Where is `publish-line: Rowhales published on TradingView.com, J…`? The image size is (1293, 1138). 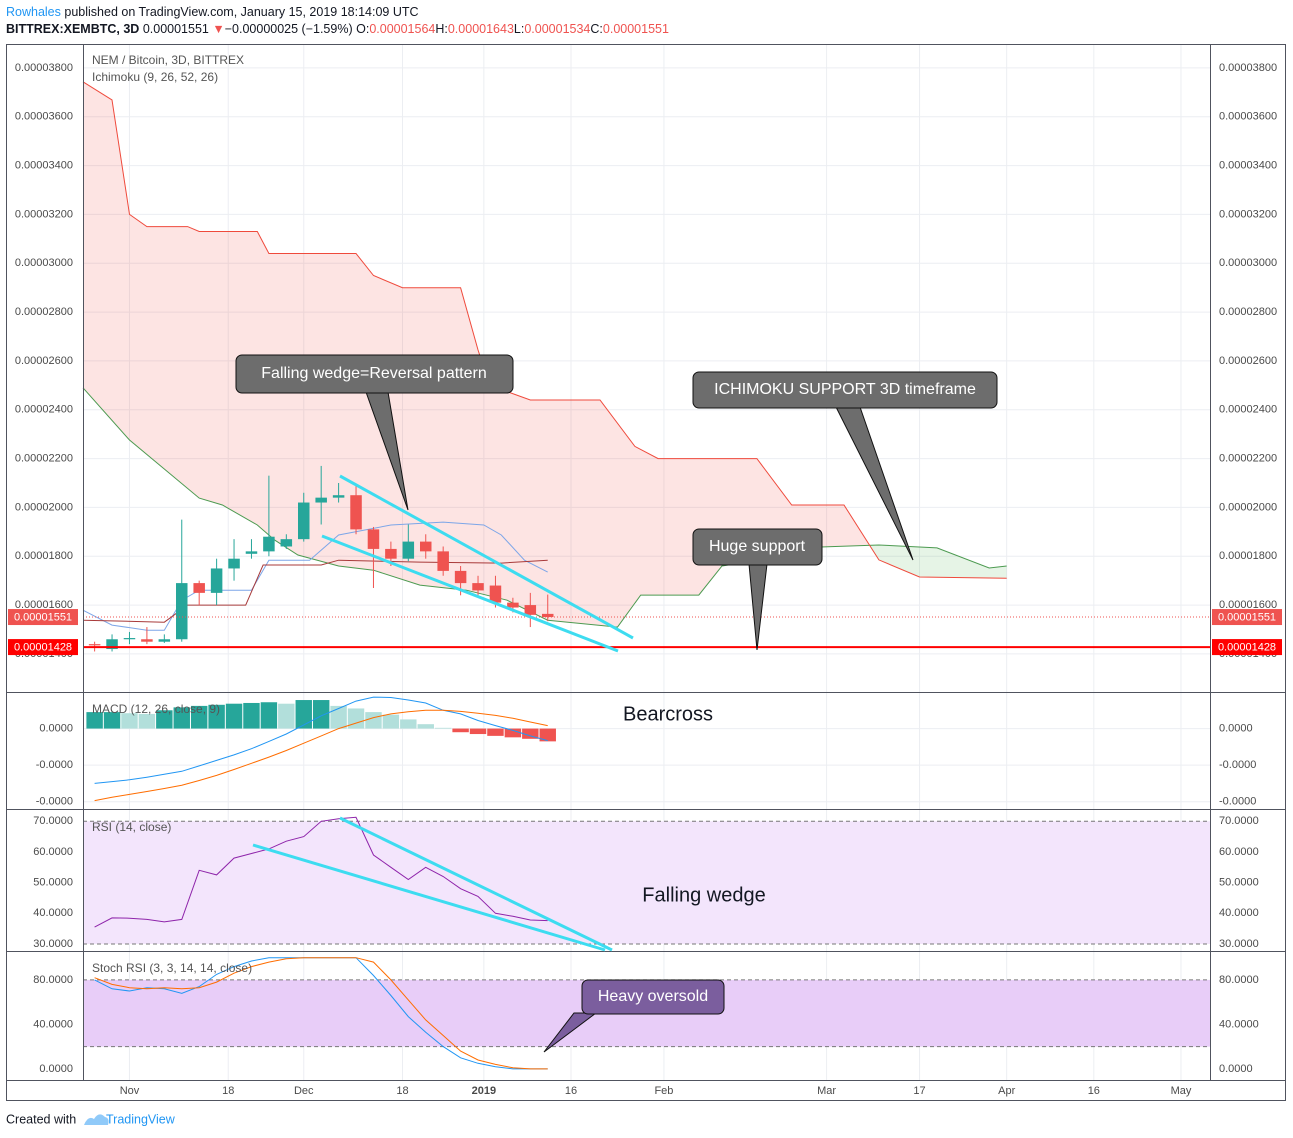
publish-line: Rowhales published on TradingView.com, J… is located at coordinates (212, 12).